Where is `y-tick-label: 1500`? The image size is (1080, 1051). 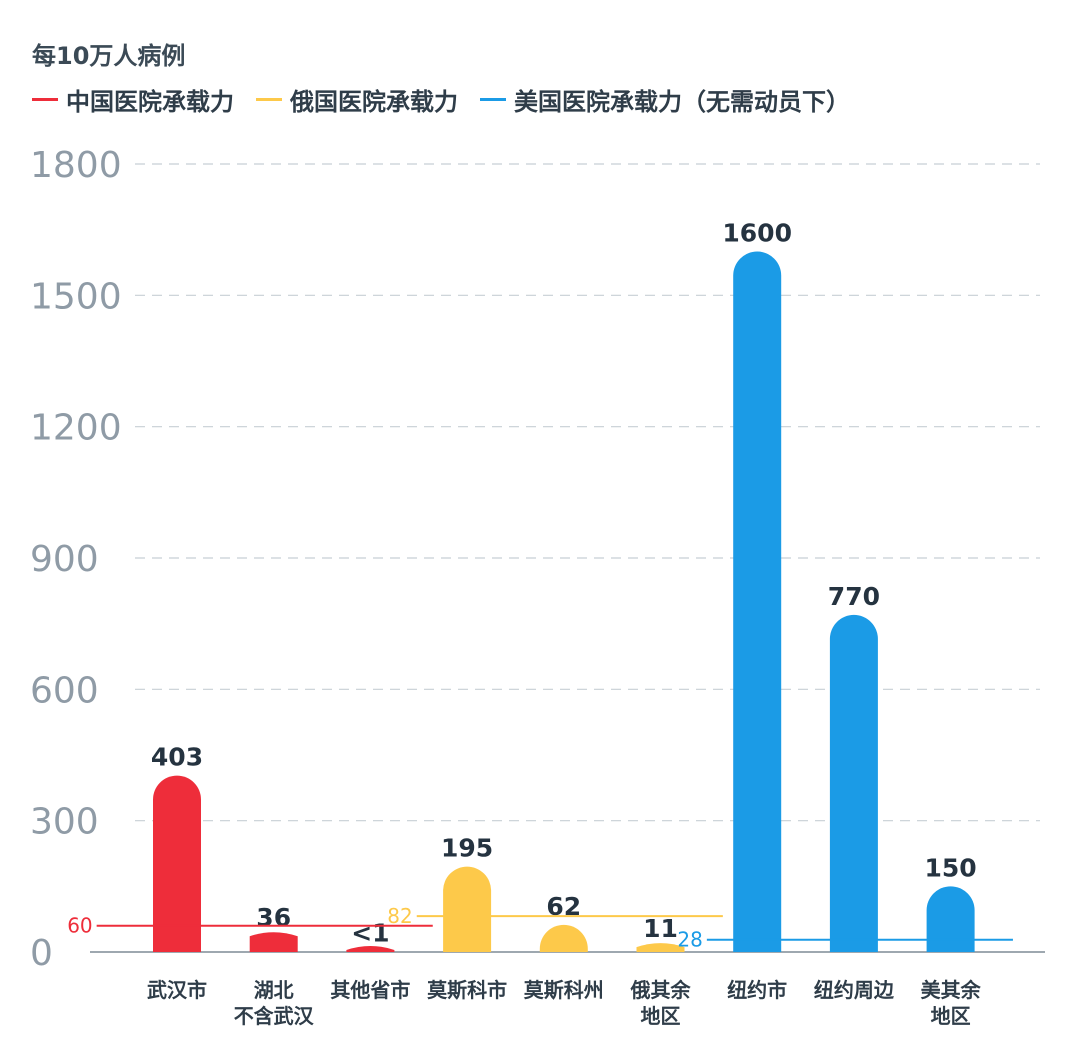 y-tick-label: 1500 is located at coordinates (76, 296).